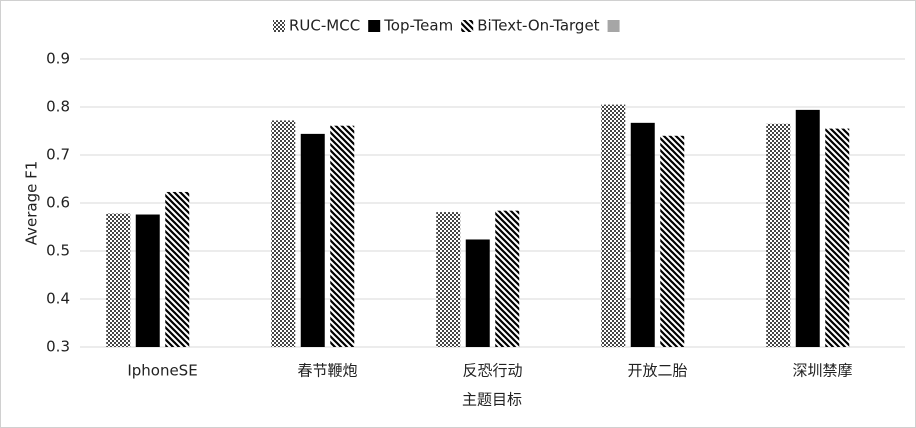  Describe the element at coordinates (538, 26) in the screenshot. I see `legend-label: BiText-On-Target` at that location.